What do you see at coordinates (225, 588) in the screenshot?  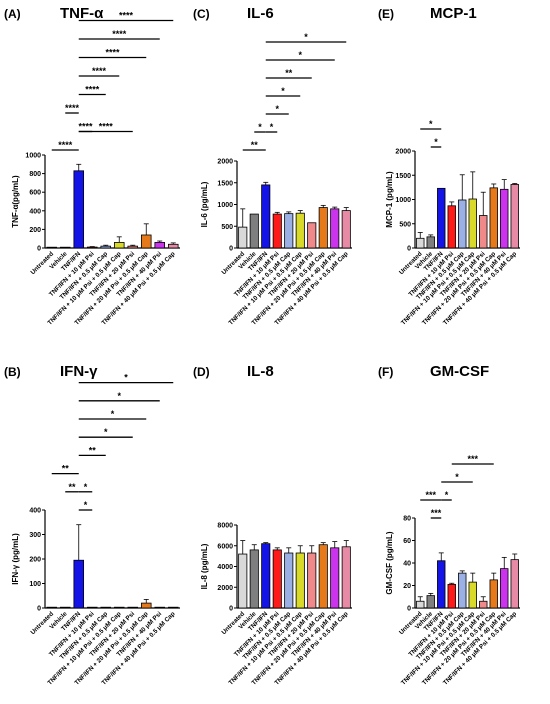 I see `y-tick-label: 2000` at bounding box center [225, 588].